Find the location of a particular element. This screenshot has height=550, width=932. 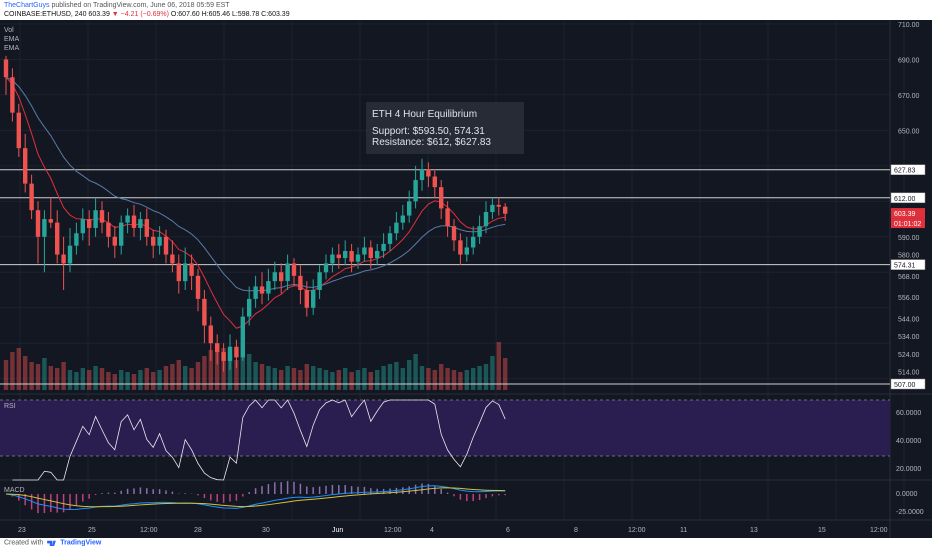

price-change: ▼ −4.21 (−0.69%) is located at coordinates (140, 14).